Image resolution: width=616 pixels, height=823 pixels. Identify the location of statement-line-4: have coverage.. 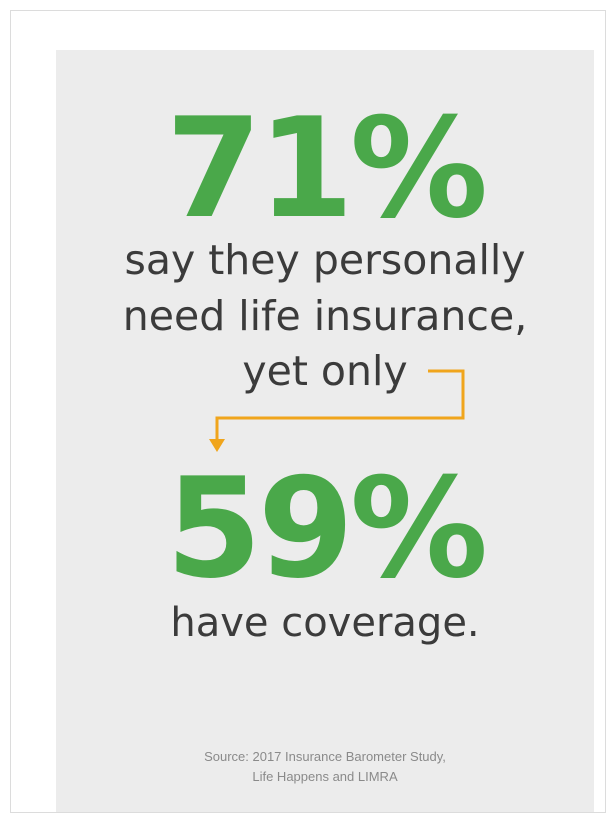
(325, 623).